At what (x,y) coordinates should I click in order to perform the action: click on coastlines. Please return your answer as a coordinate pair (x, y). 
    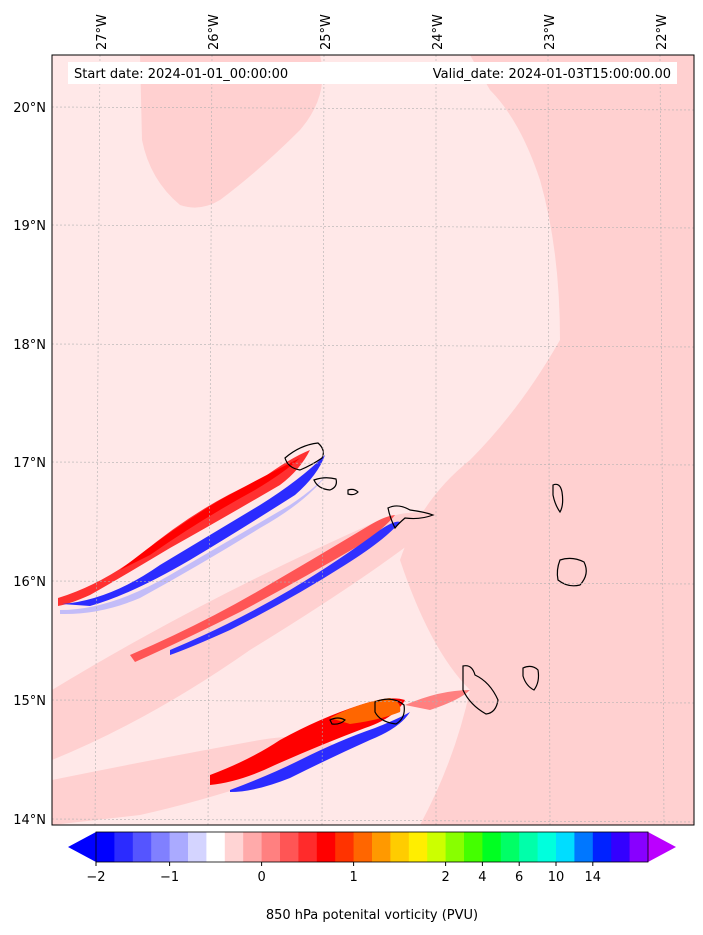
    Looking at the image, I should click on (435, 583).